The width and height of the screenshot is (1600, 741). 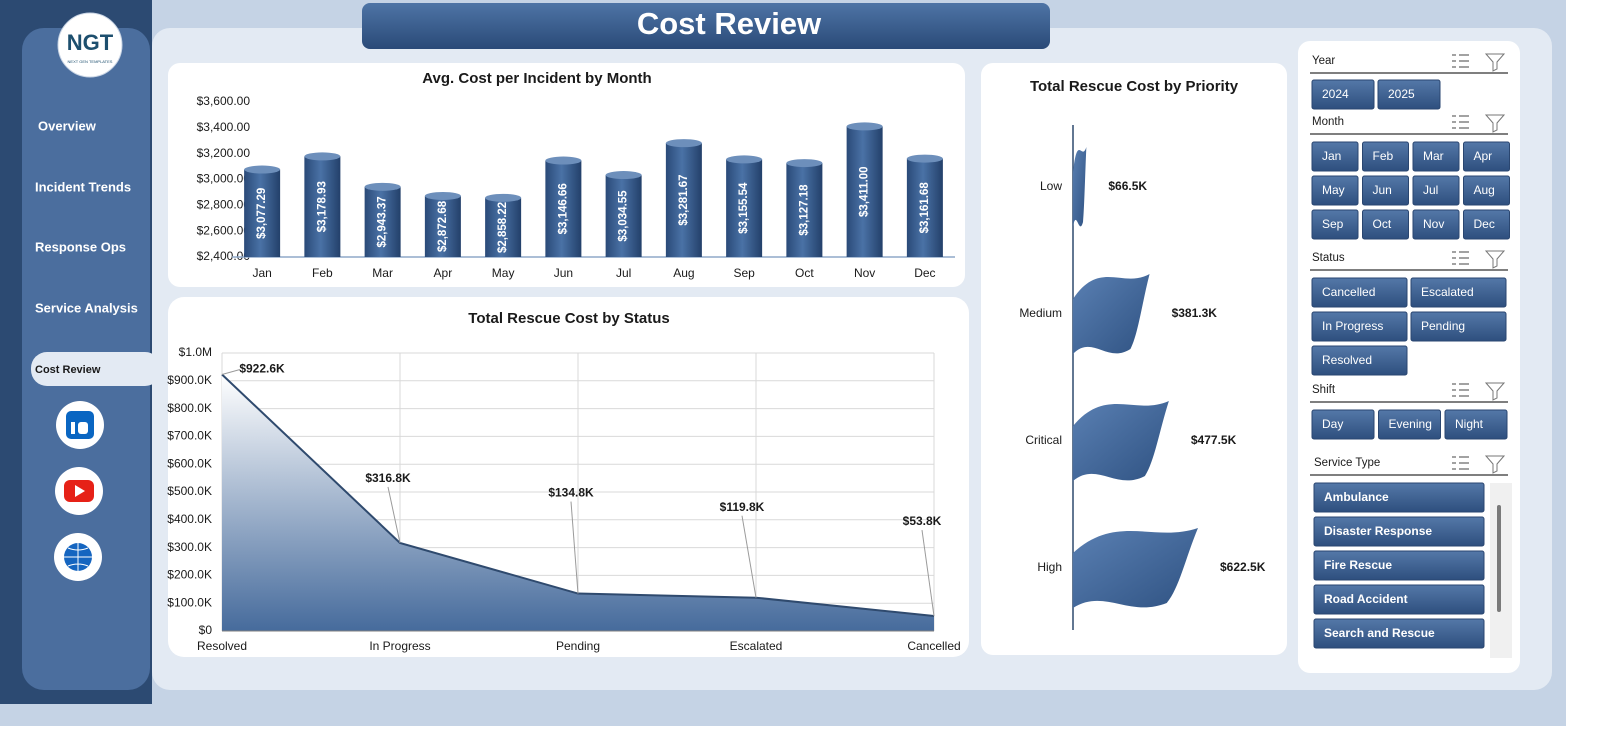 I want to click on slicer-button-label: Nov, so click(x=1433, y=224).